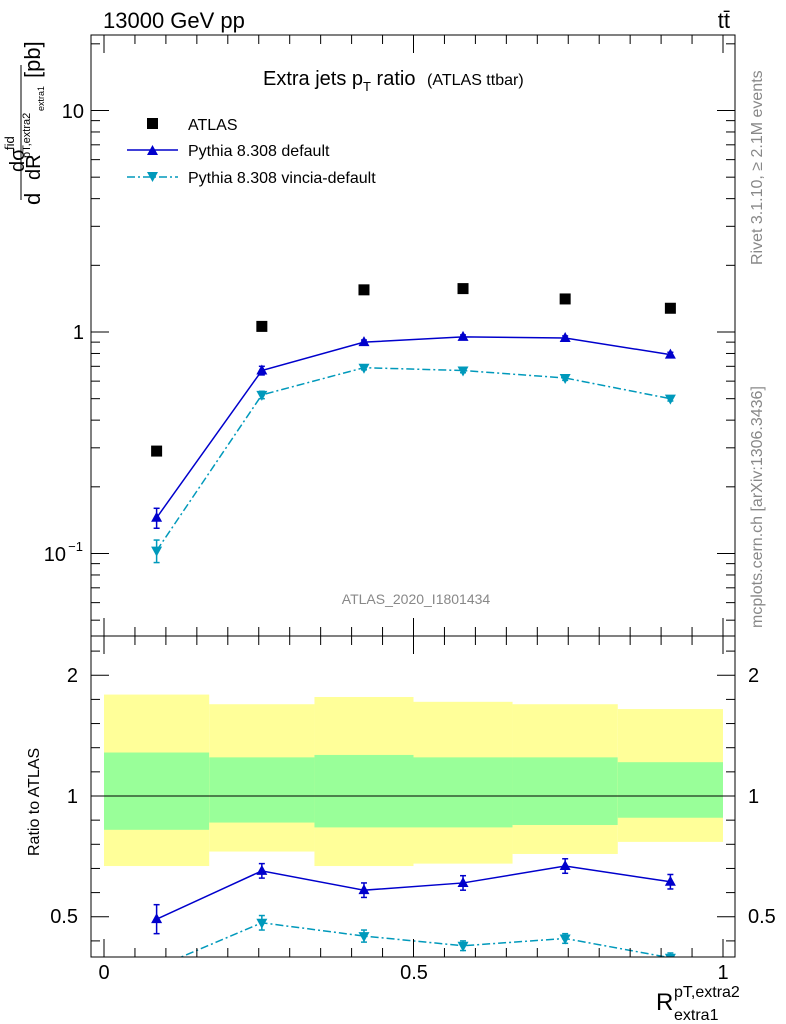 This screenshot has height=1024, width=786. I want to click on legend-marker-default, so click(152, 150).